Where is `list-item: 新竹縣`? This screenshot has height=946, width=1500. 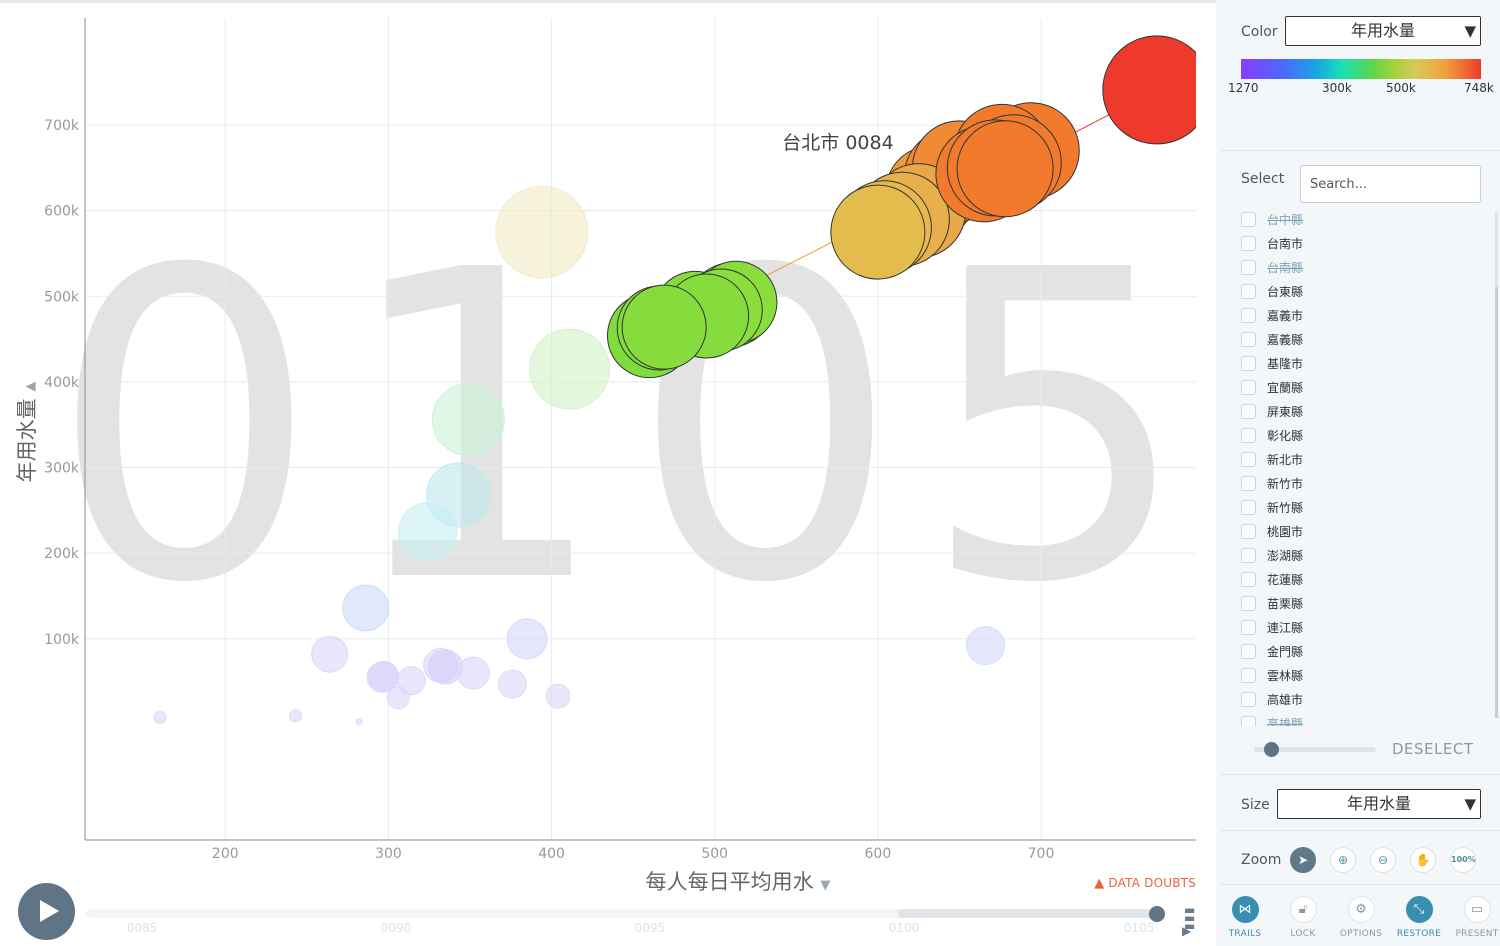
list-item: 新竹縣 is located at coordinates (1367, 512).